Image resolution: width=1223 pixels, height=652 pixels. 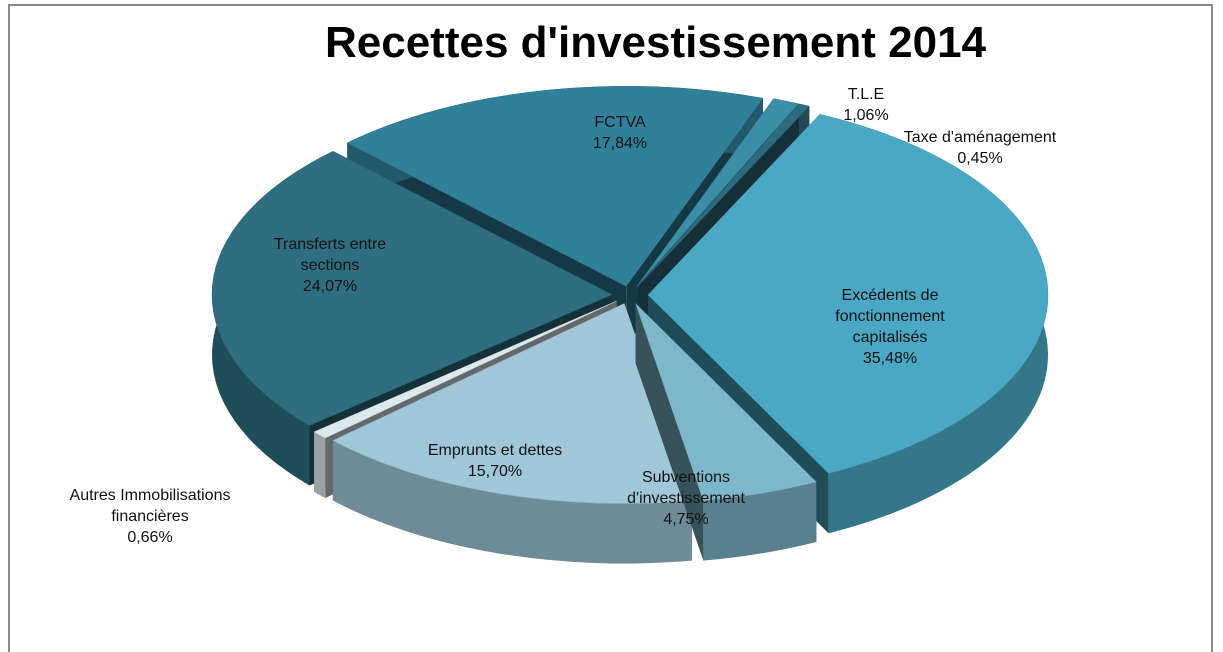 What do you see at coordinates (330, 286) in the screenshot?
I see `slice-value-label: 24,07%` at bounding box center [330, 286].